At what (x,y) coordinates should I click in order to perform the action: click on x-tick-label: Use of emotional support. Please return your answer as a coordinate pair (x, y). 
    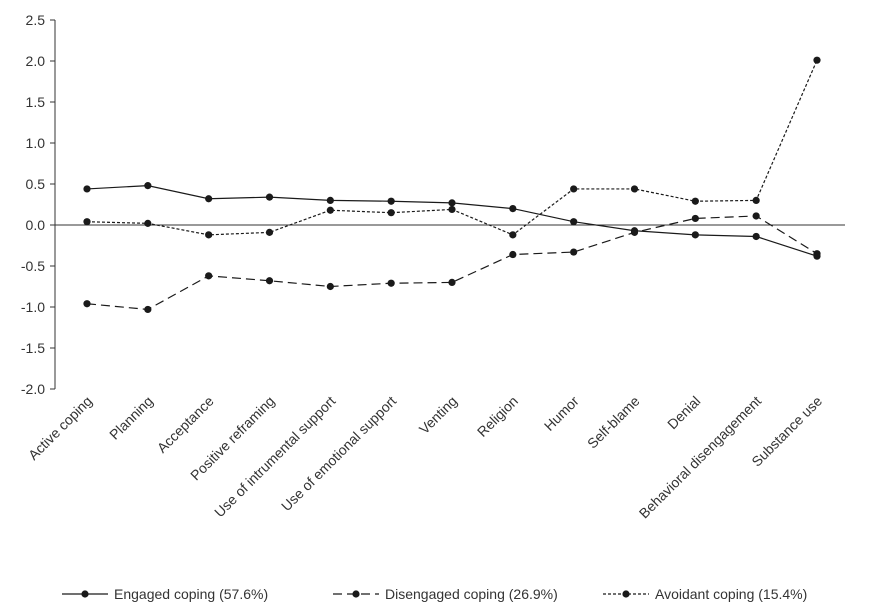
    Looking at the image, I should click on (338, 453).